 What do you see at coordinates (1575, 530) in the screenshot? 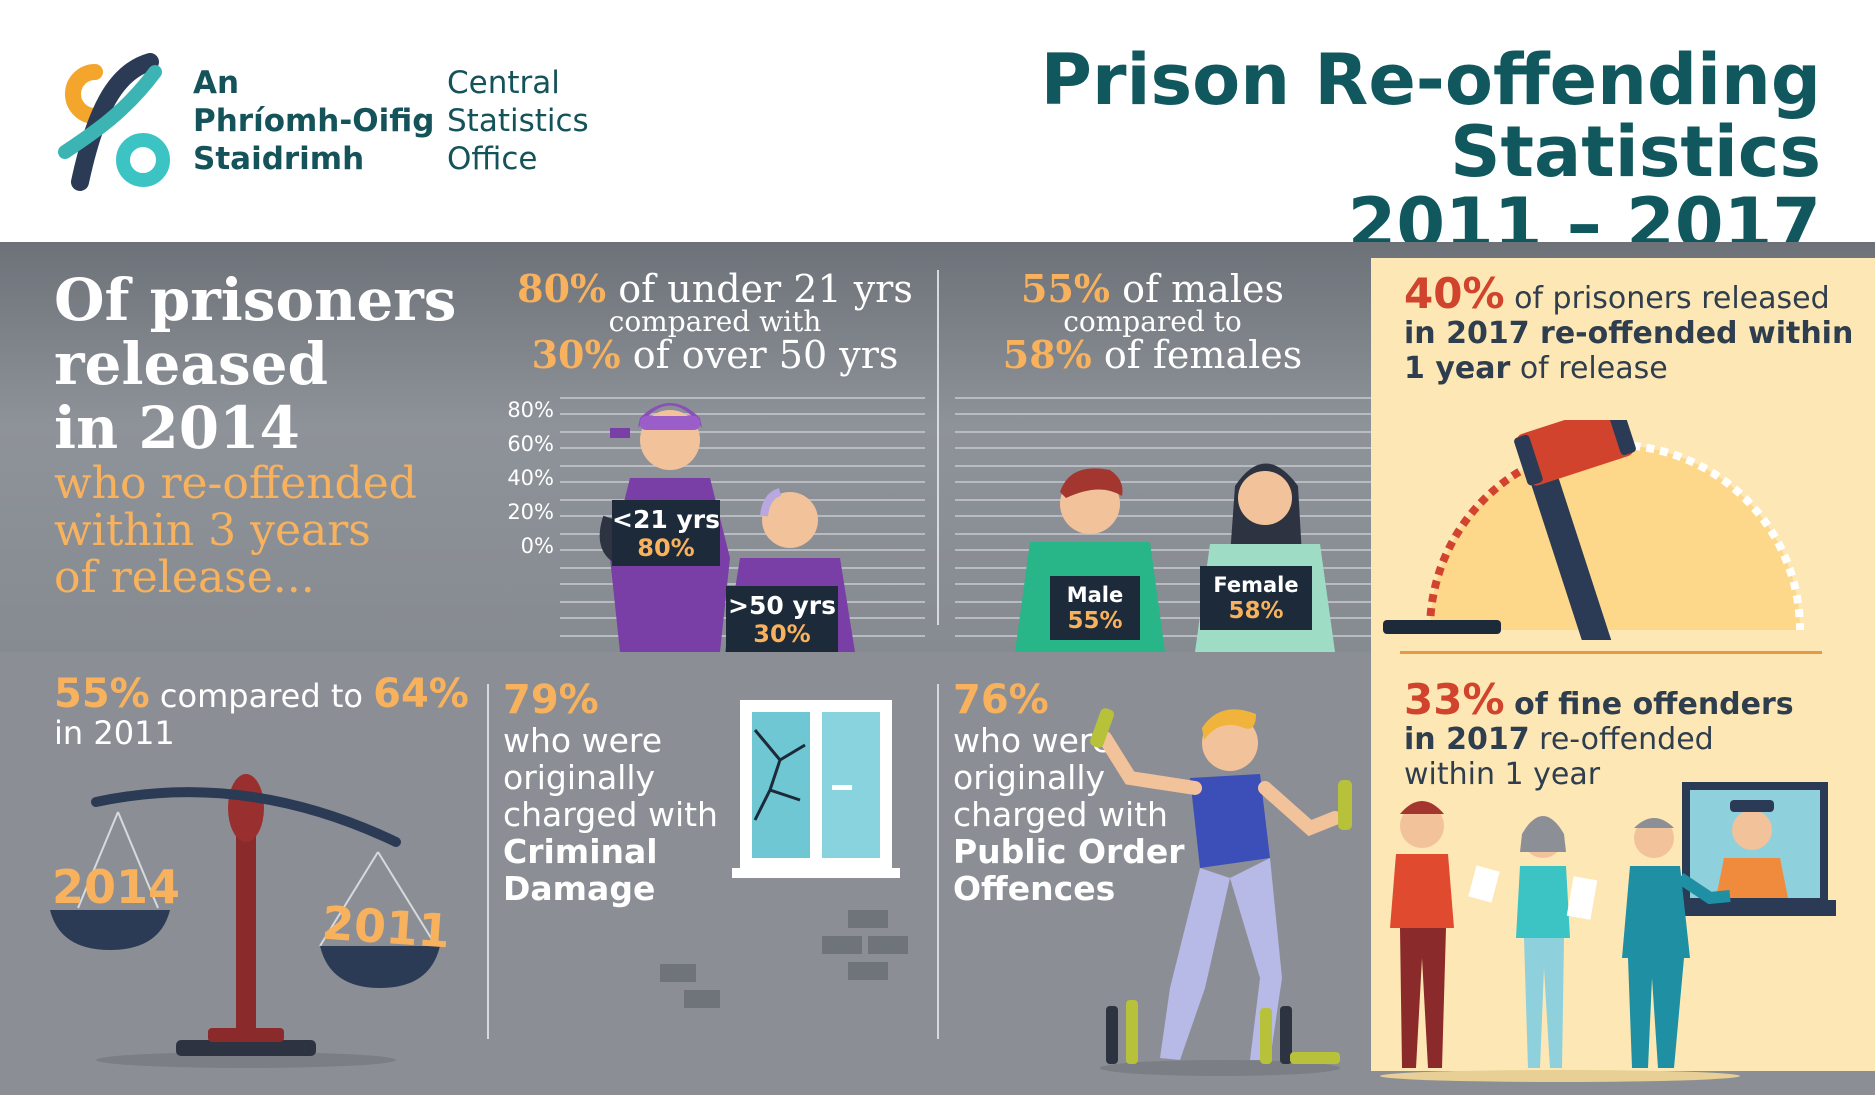
I see `gavel-icon` at bounding box center [1575, 530].